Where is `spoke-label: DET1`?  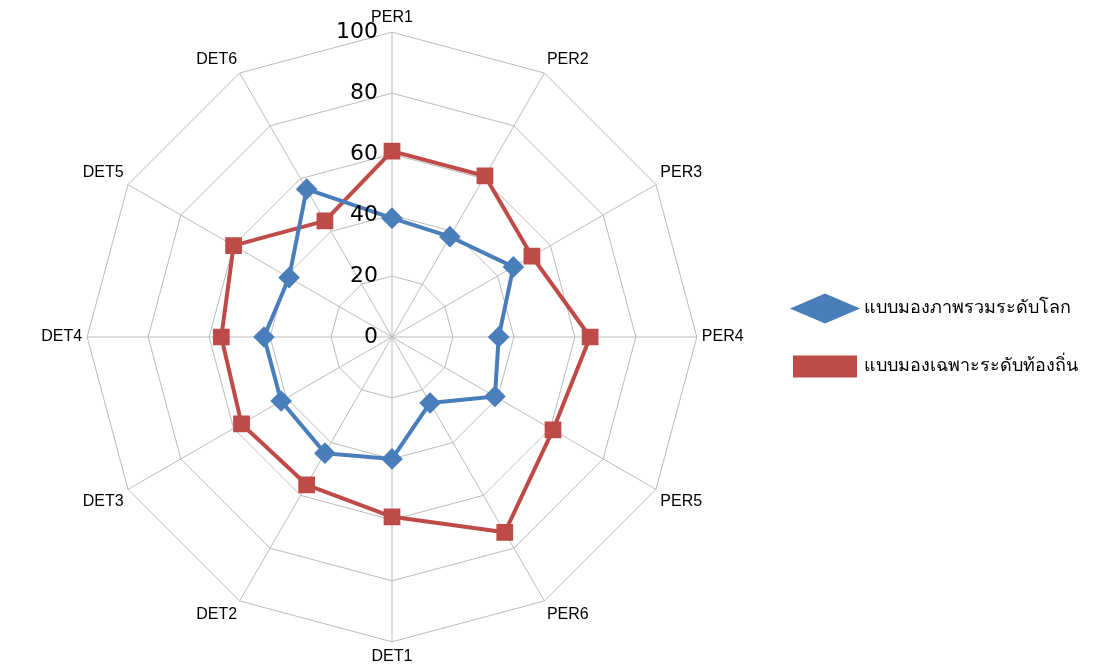
spoke-label: DET1 is located at coordinates (392, 655).